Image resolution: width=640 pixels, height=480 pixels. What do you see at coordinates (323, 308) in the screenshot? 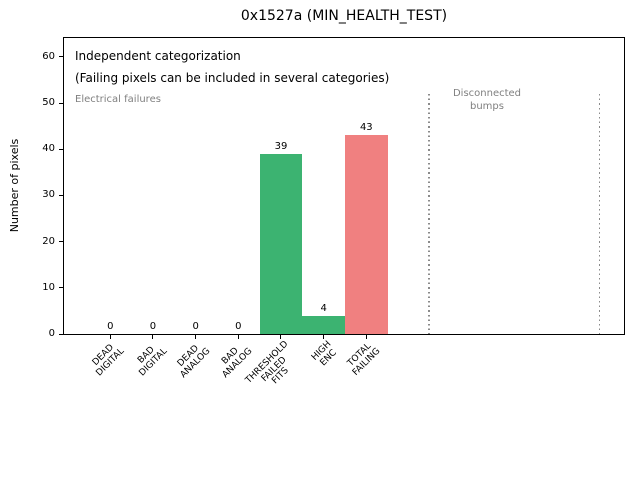
I see `bar-value-label: 4` at bounding box center [323, 308].